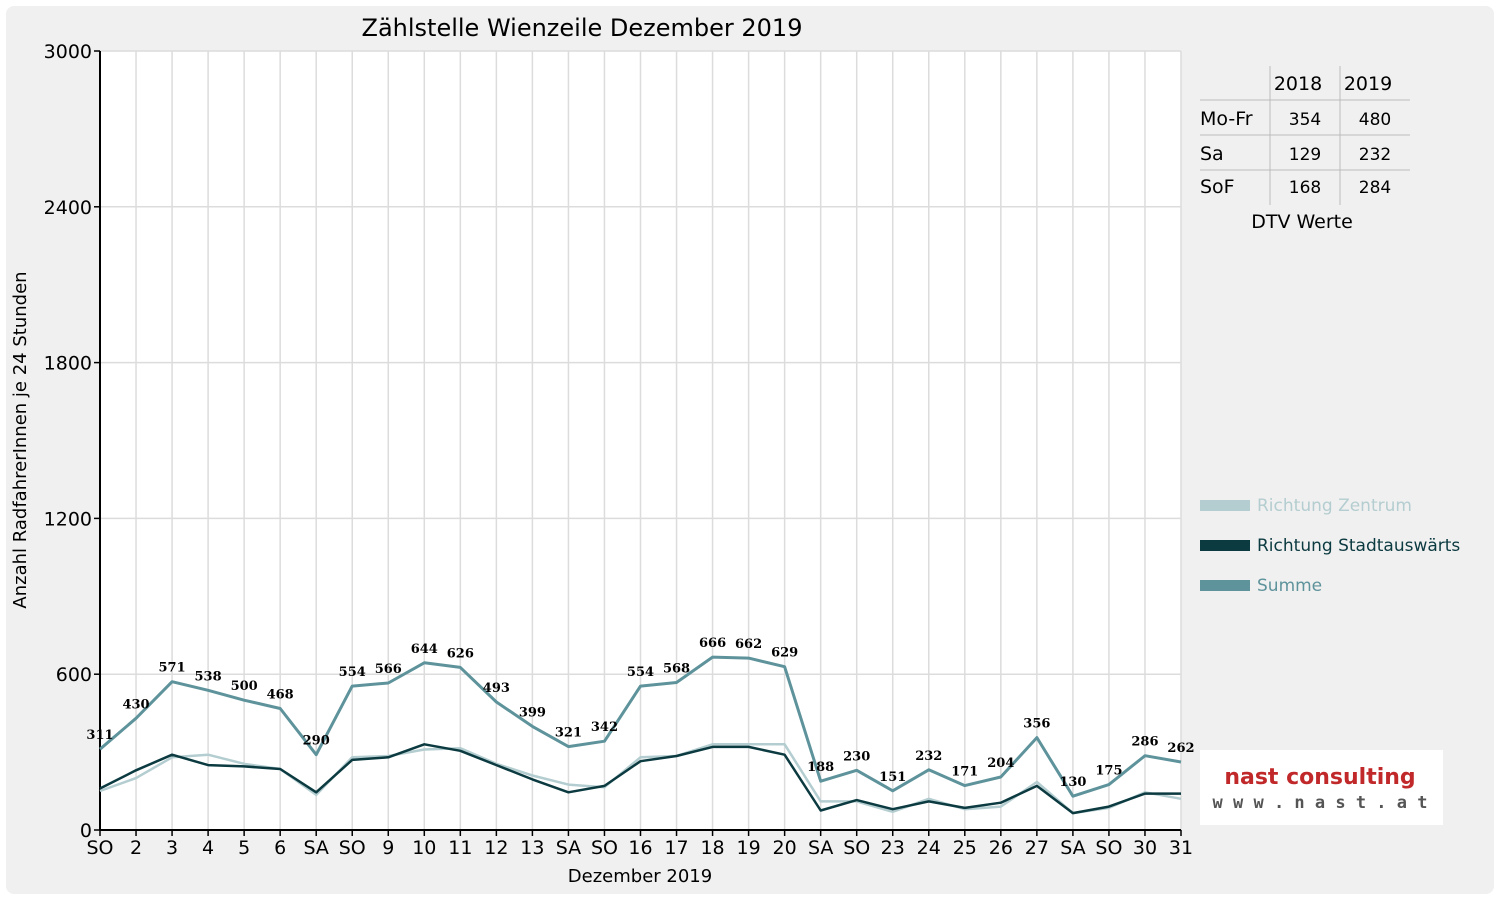  Describe the element at coordinates (1302, 222) in the screenshot. I see `dtv-caption: DTV Werte` at that location.